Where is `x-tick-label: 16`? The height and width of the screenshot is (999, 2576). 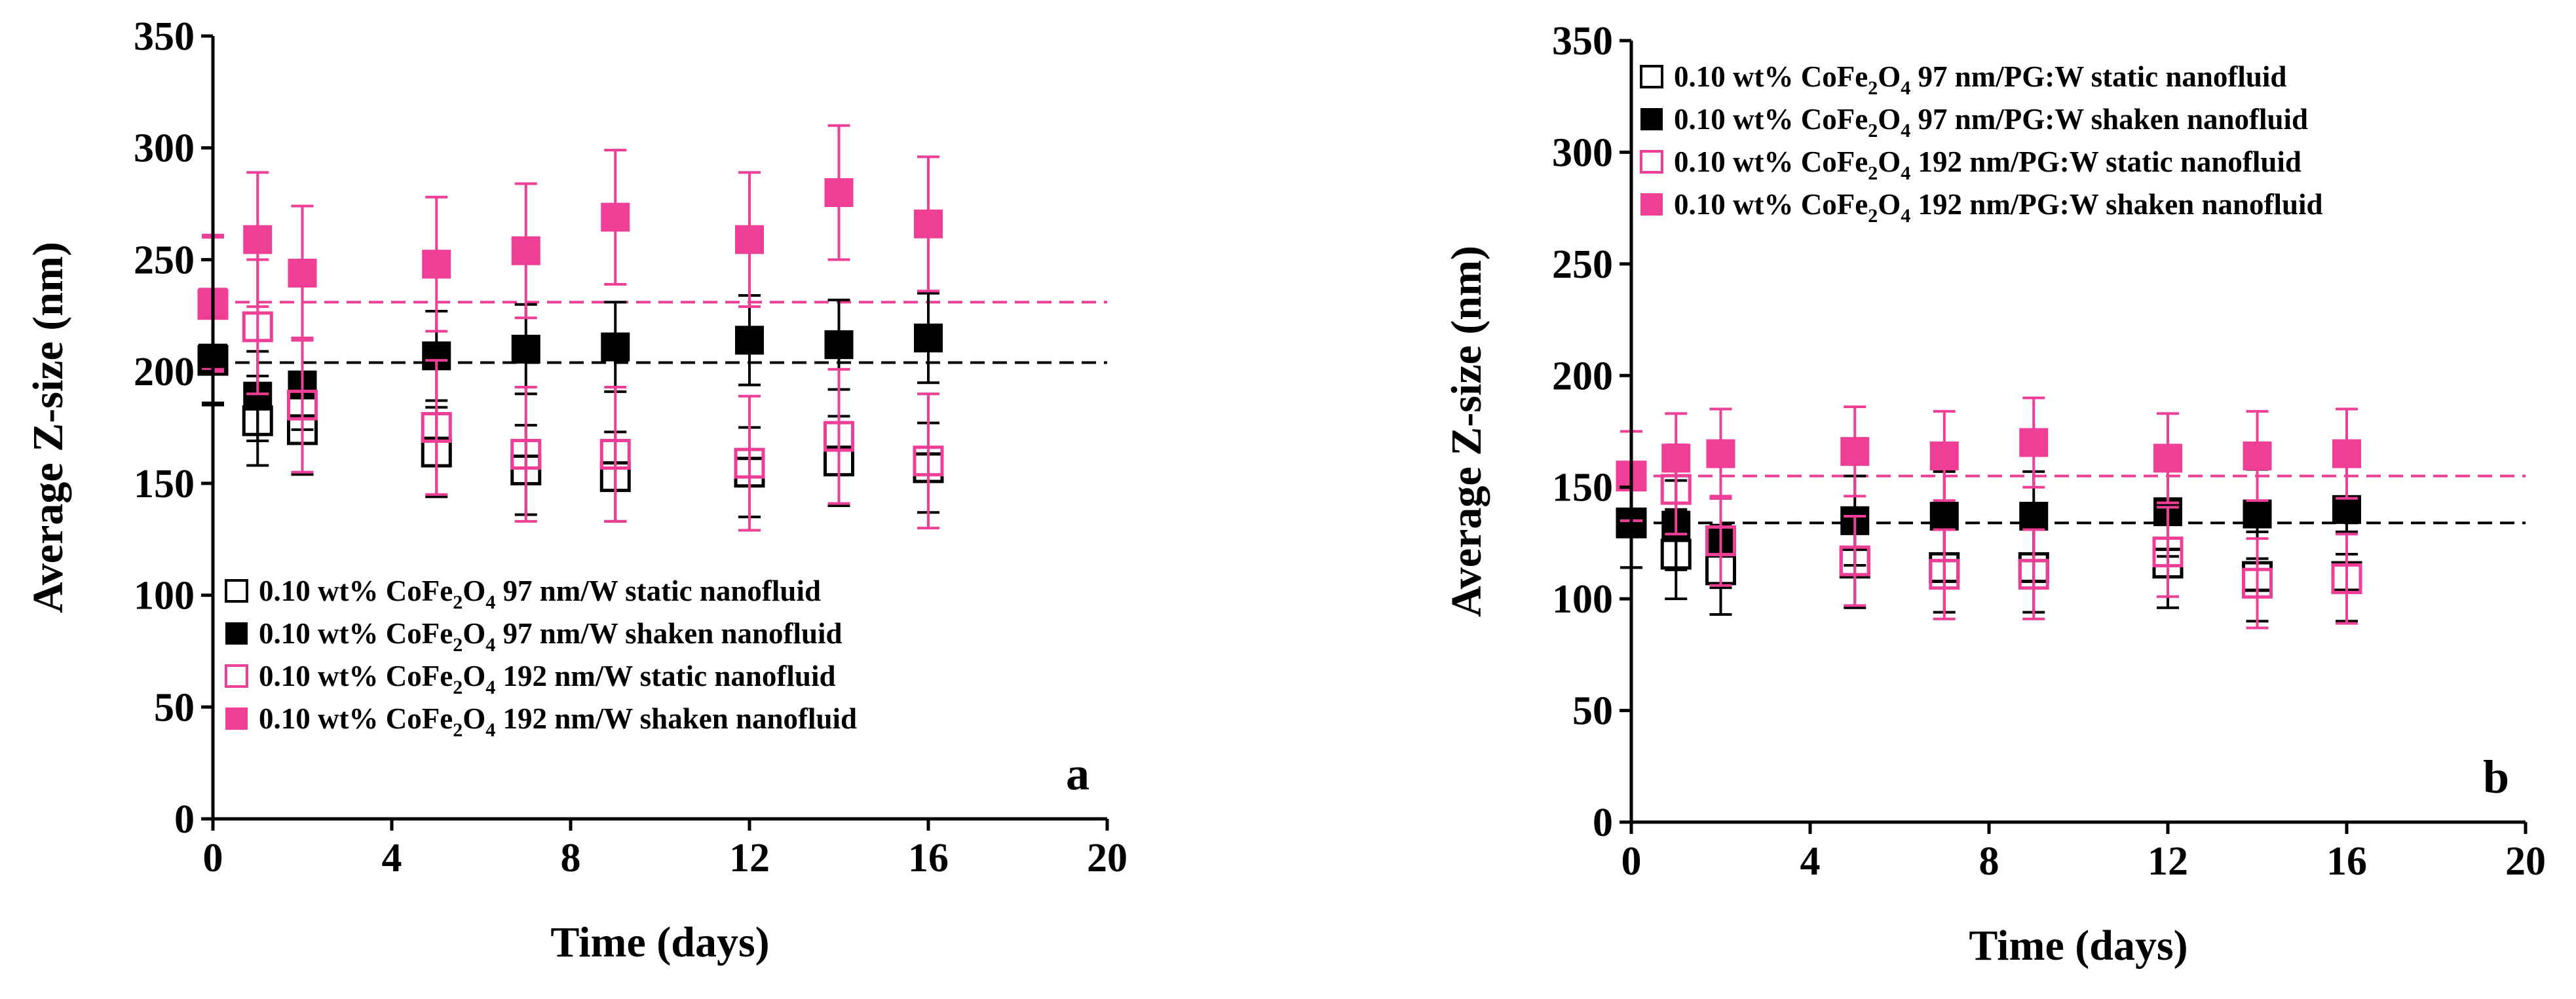
x-tick-label: 16 is located at coordinates (928, 858).